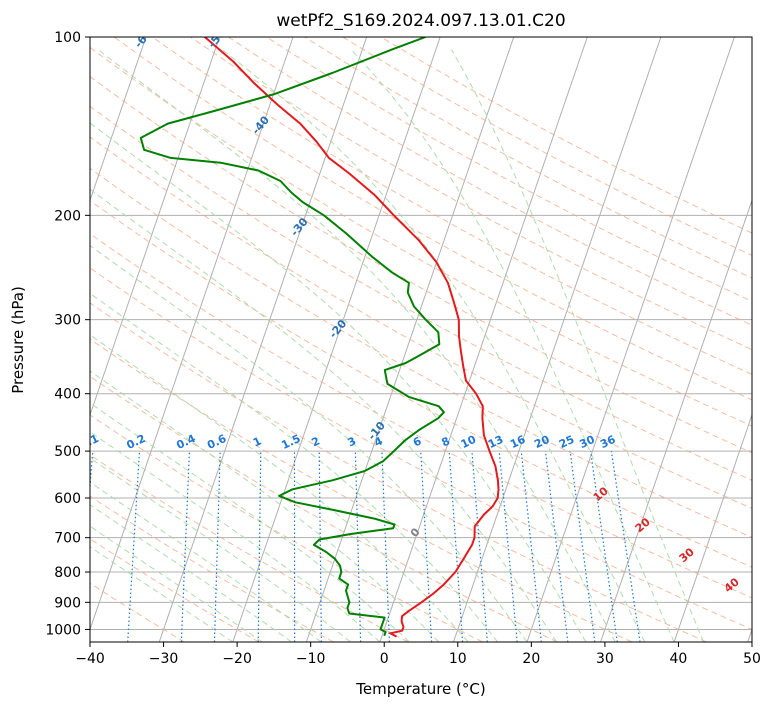  What do you see at coordinates (143, 39) in the screenshot?
I see `isotherm-label: -60` at bounding box center [143, 39].